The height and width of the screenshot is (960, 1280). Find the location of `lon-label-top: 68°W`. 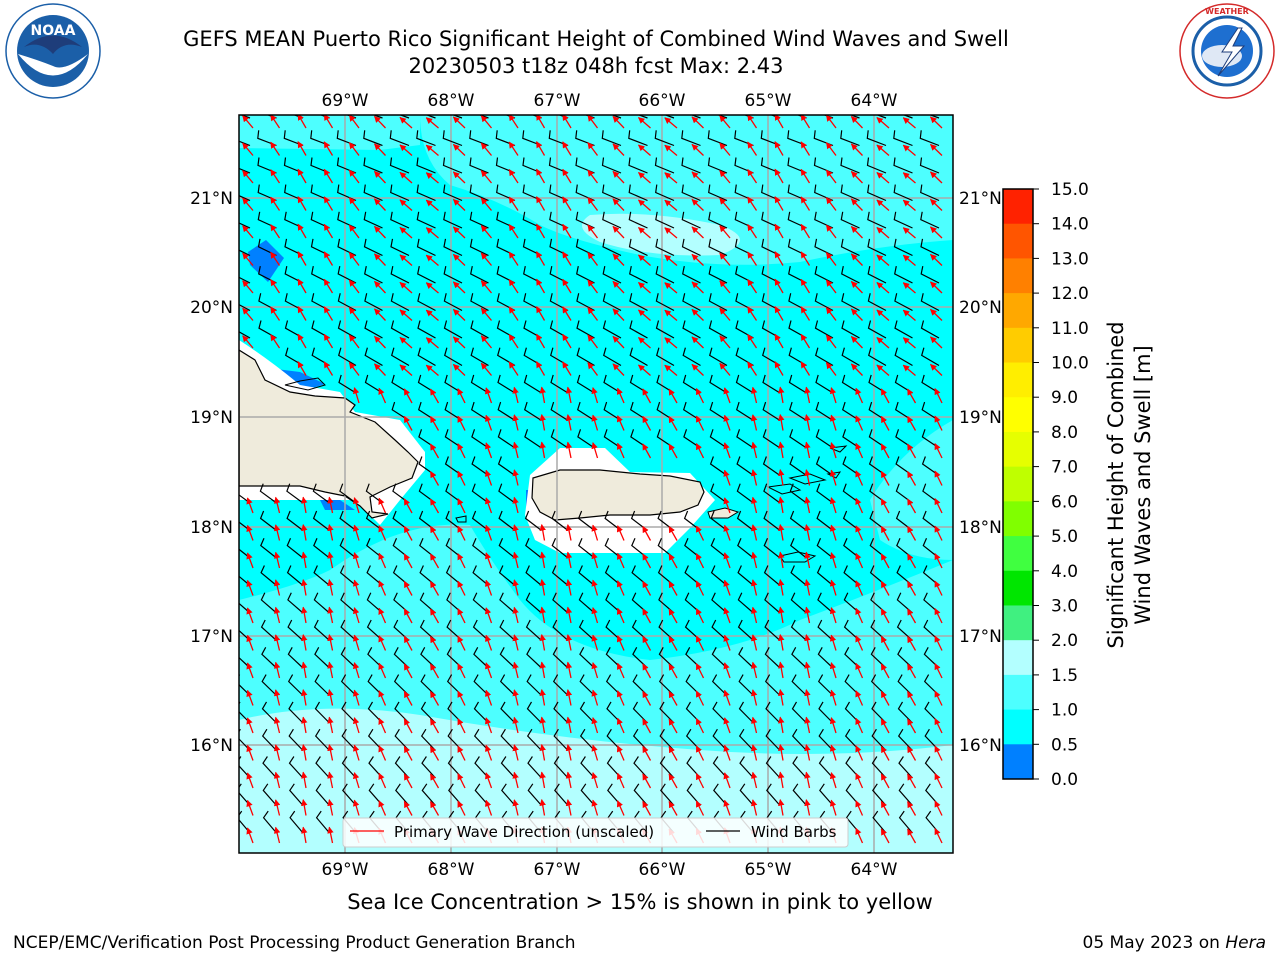

lon-label-top: 68°W is located at coordinates (451, 101).